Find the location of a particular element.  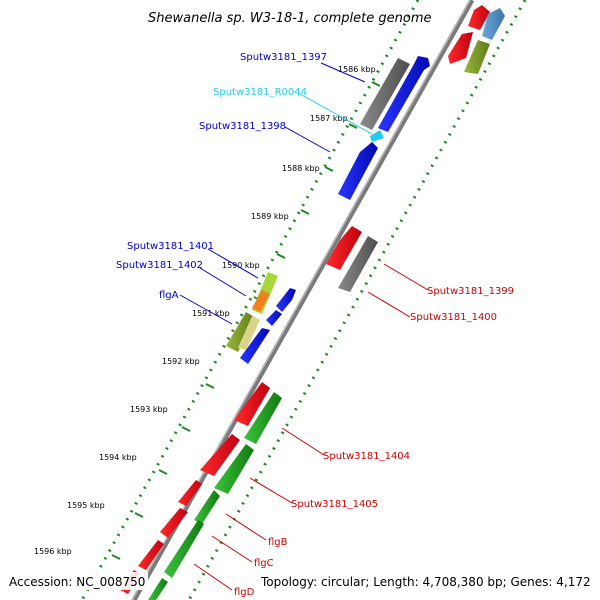

gene-flgb is located at coordinates (207, 507).